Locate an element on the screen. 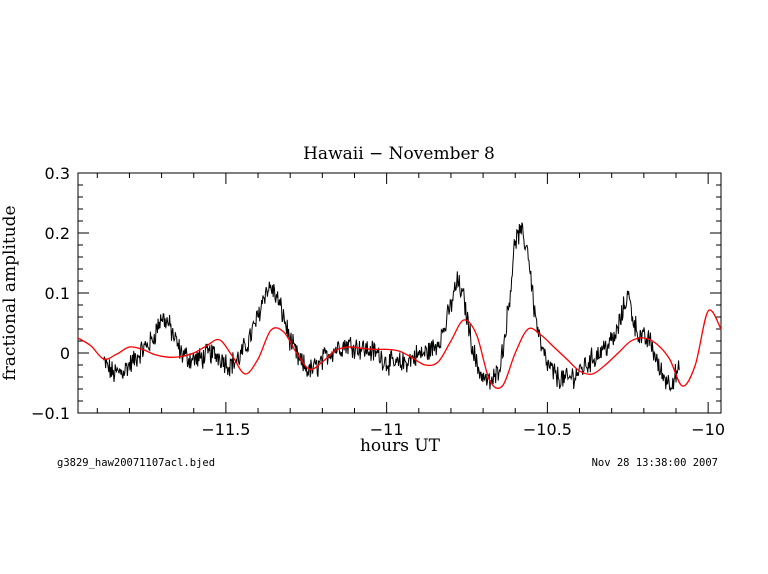  y-tick-label: 0.1 is located at coordinates (57, 293).